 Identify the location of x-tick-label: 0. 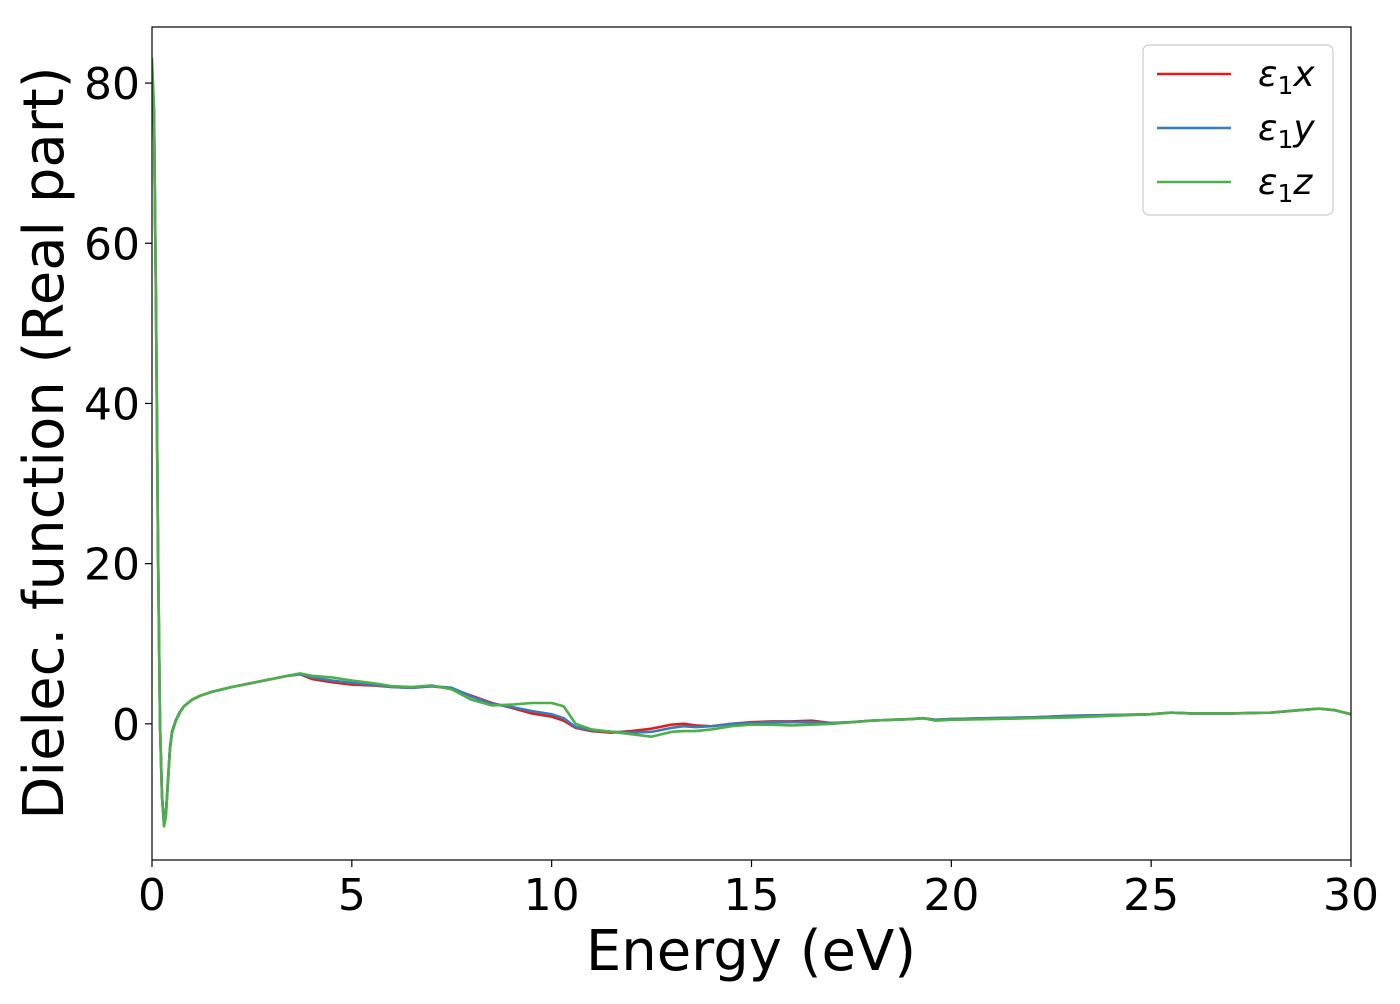
(152, 895).